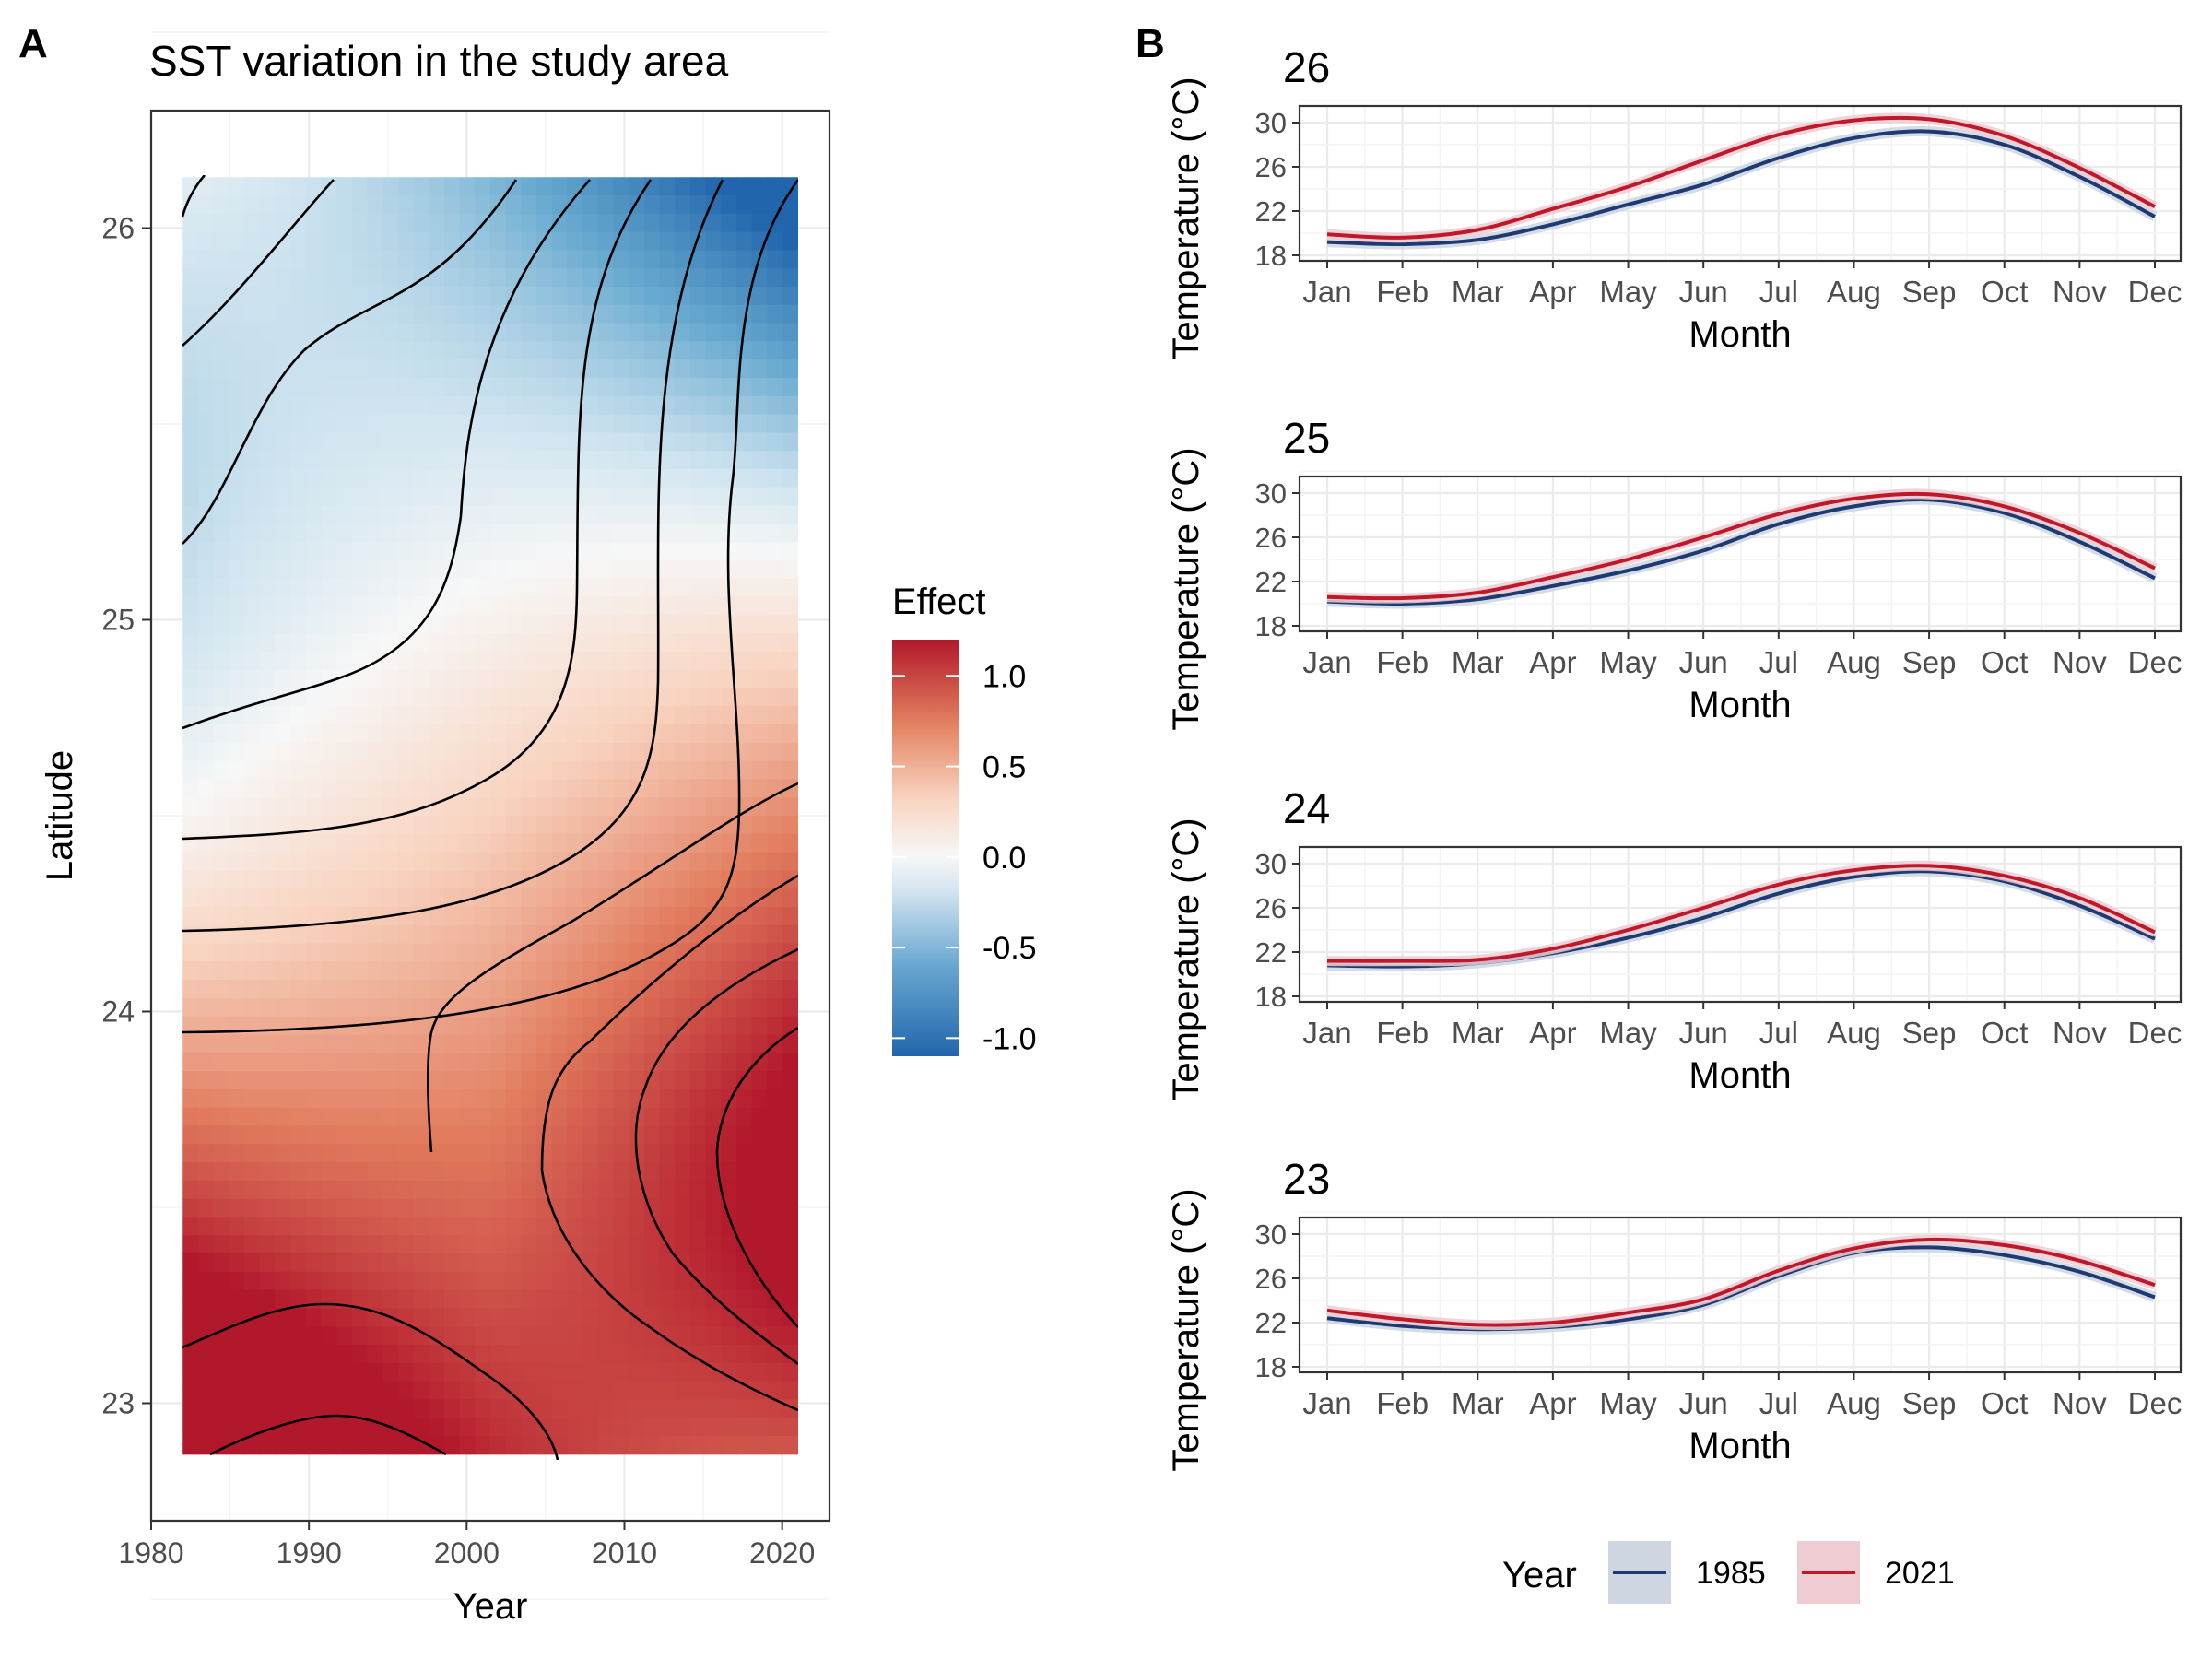 The width and height of the screenshot is (2212, 1659). I want to click on x-tick-label: Nov, so click(2080, 292).